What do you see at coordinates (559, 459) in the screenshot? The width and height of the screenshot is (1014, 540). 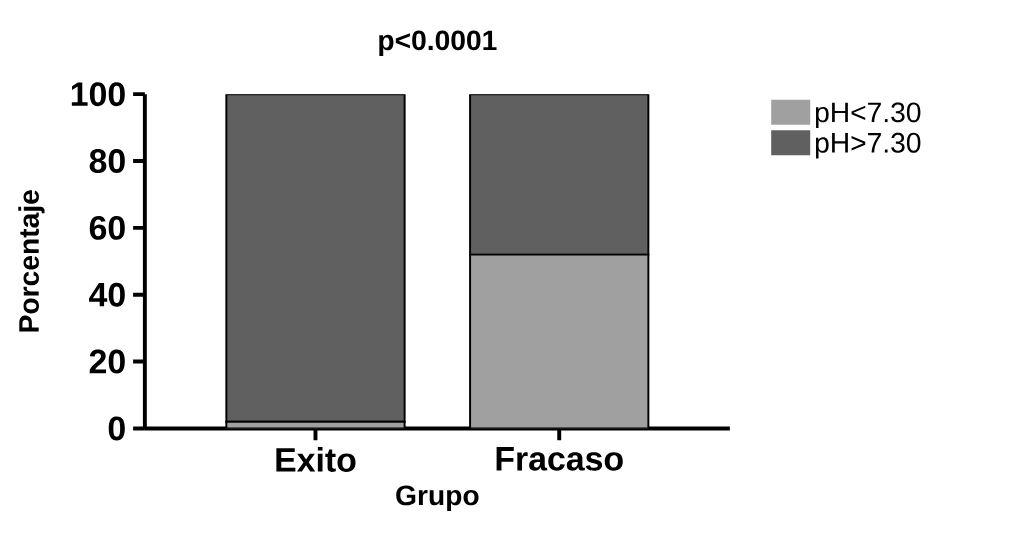 I see `x-tick-label: Fracaso` at bounding box center [559, 459].